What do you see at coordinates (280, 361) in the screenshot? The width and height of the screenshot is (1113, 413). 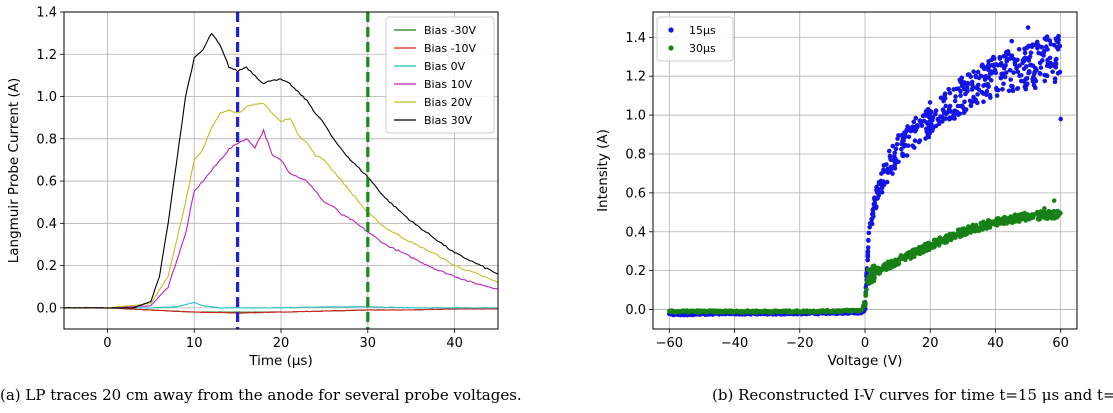 I see `x-axis-label: Time (μs)` at bounding box center [280, 361].